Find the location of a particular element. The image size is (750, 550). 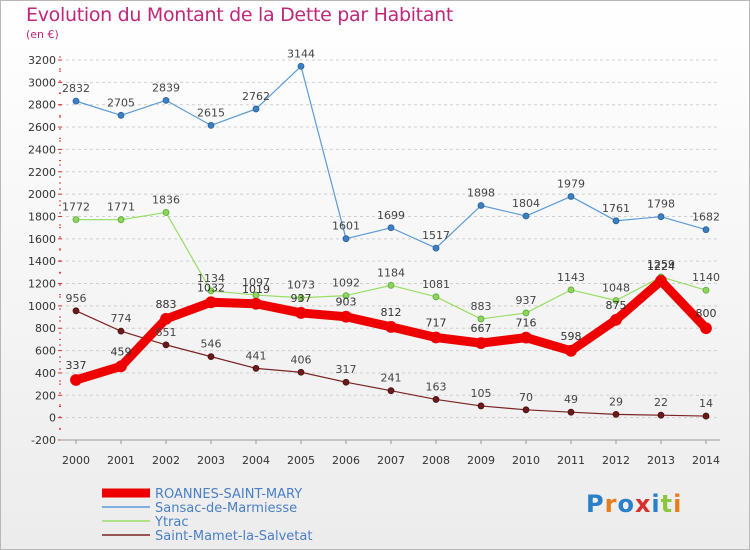

x-tick-label: 2009 is located at coordinates (481, 460).